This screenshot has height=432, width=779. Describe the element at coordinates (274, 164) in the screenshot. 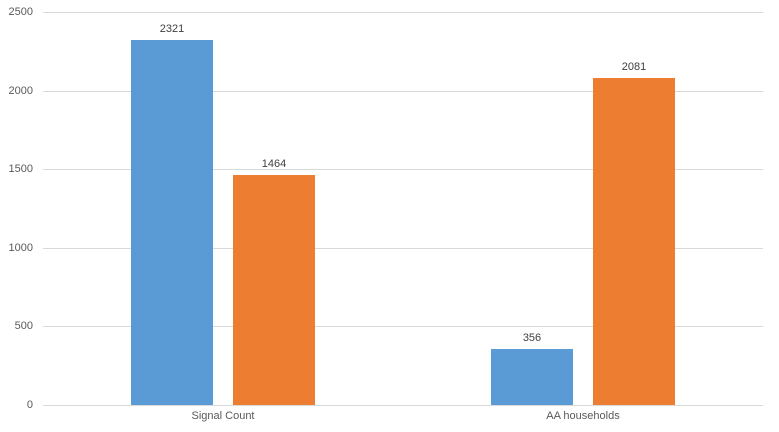

I see `bar-value-label: 1464` at that location.